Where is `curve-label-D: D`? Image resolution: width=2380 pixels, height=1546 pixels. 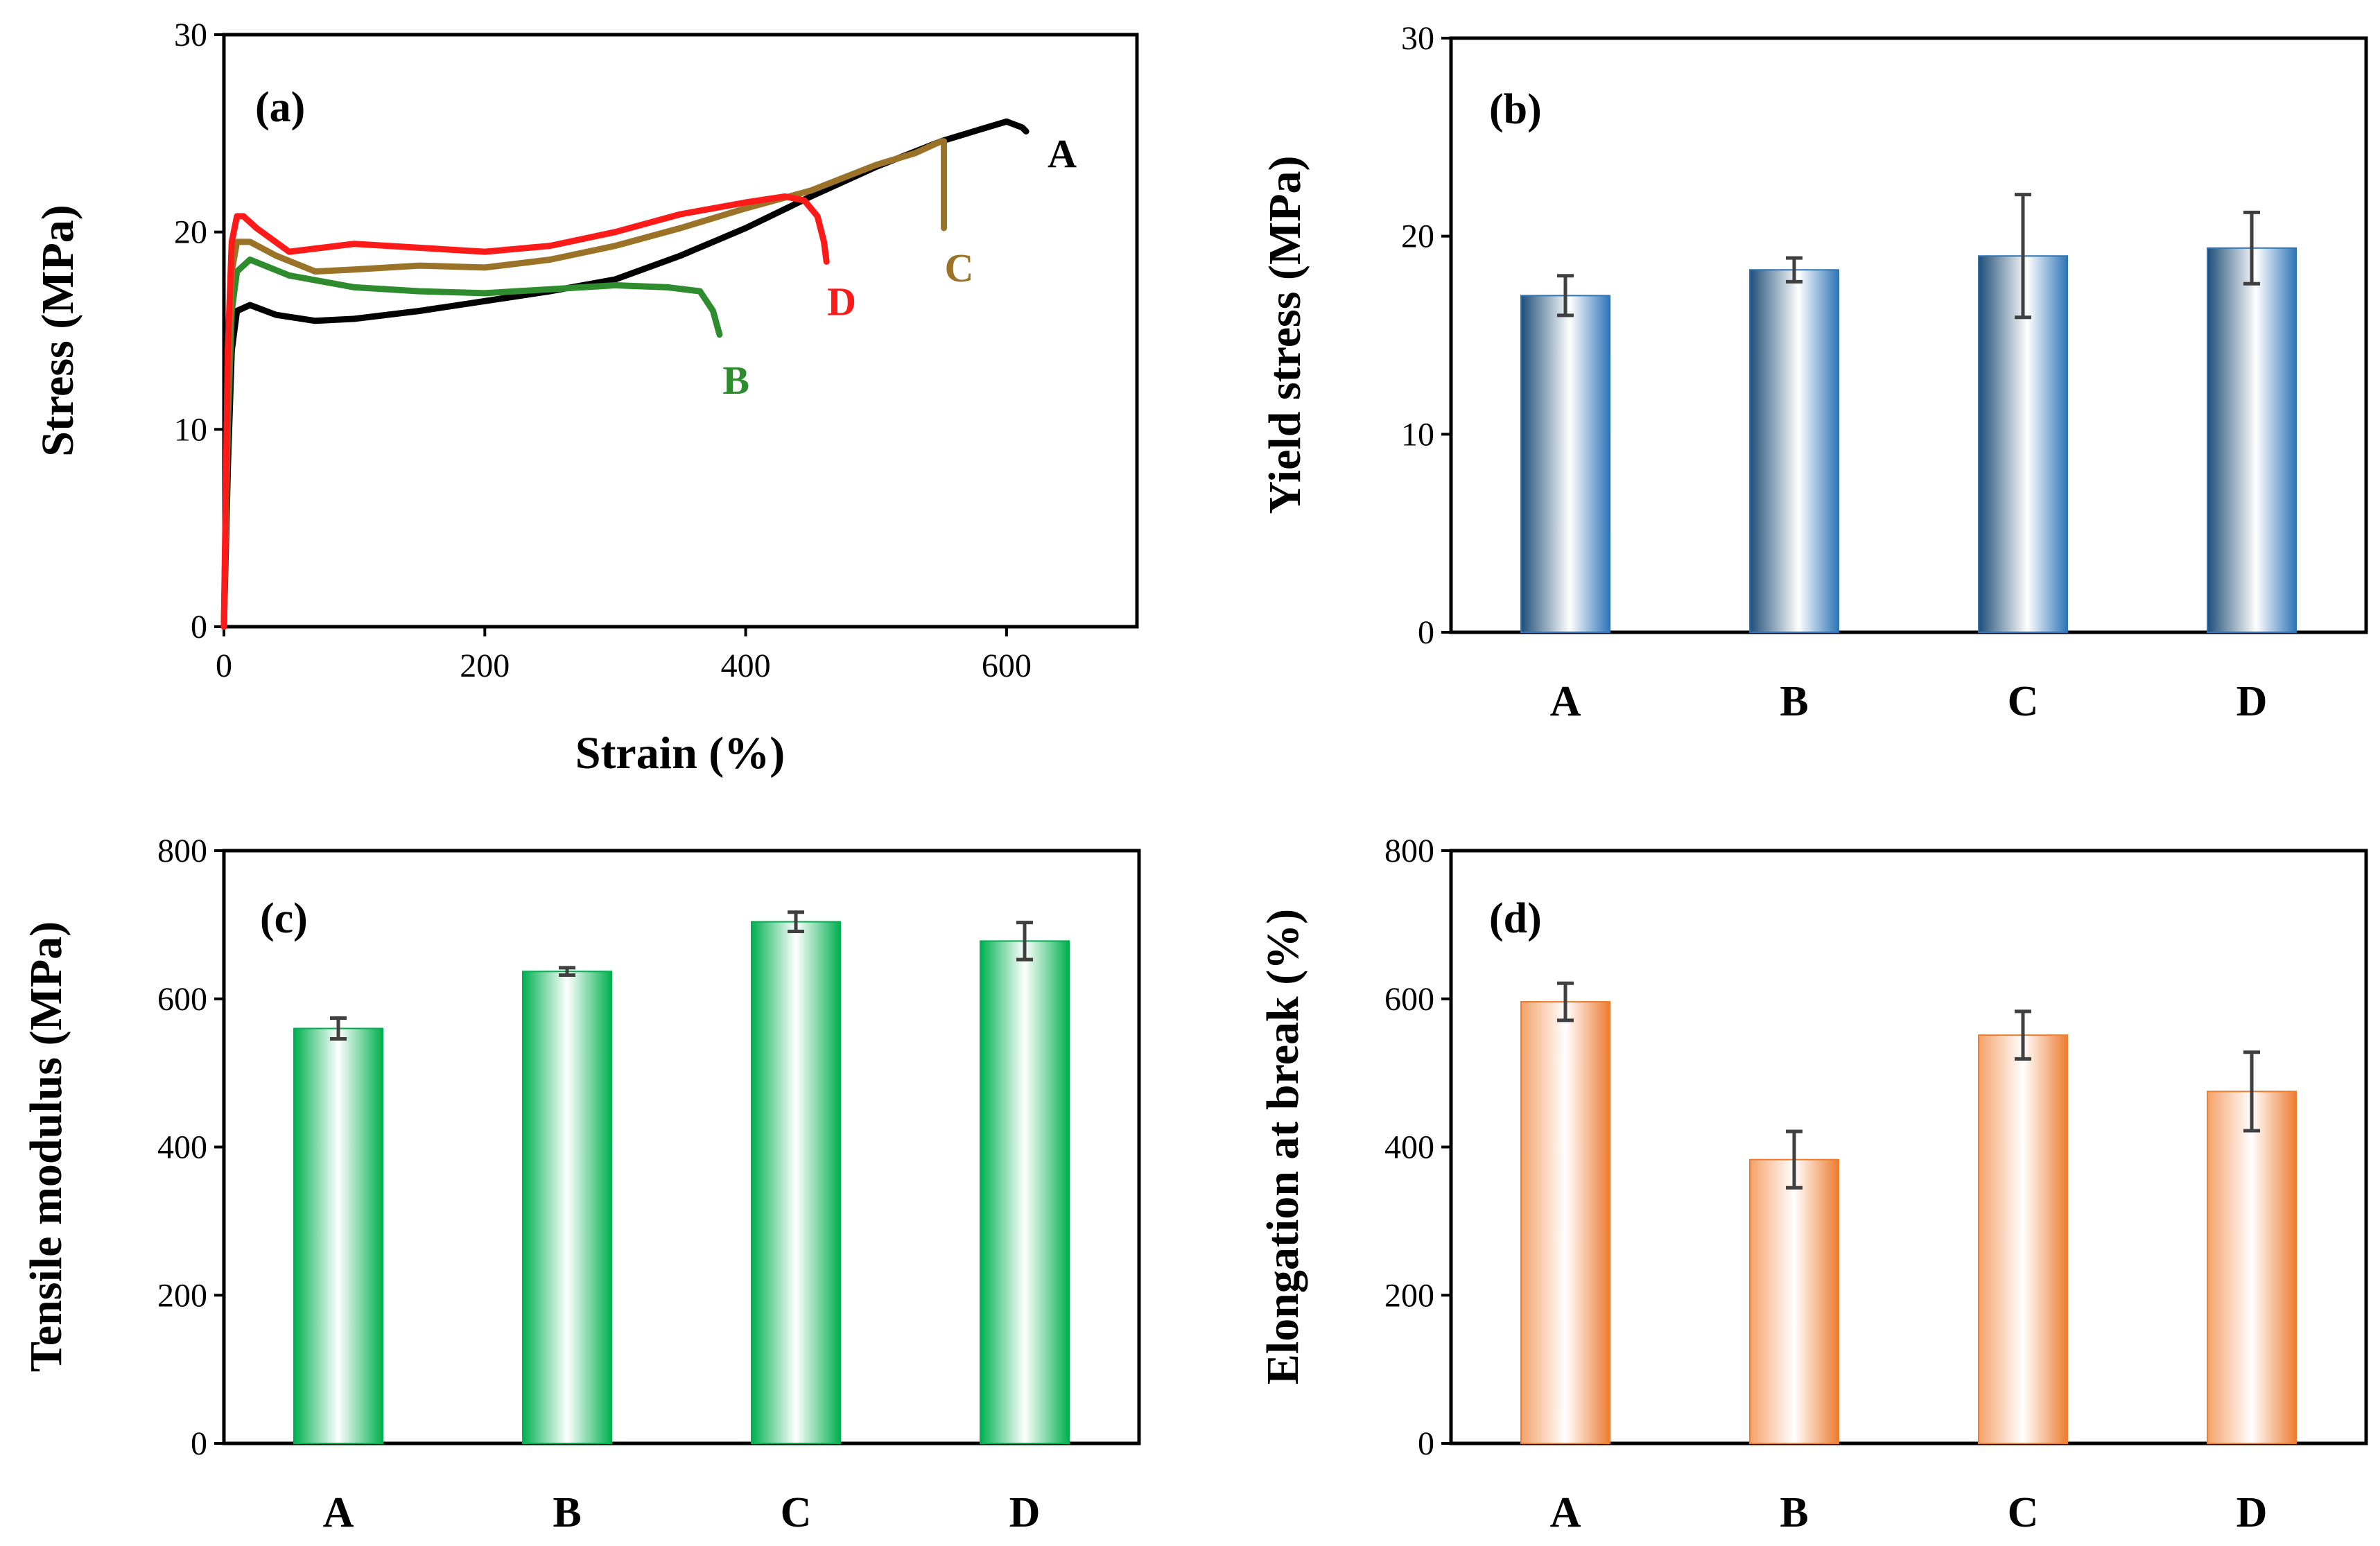 curve-label-D: D is located at coordinates (841, 301).